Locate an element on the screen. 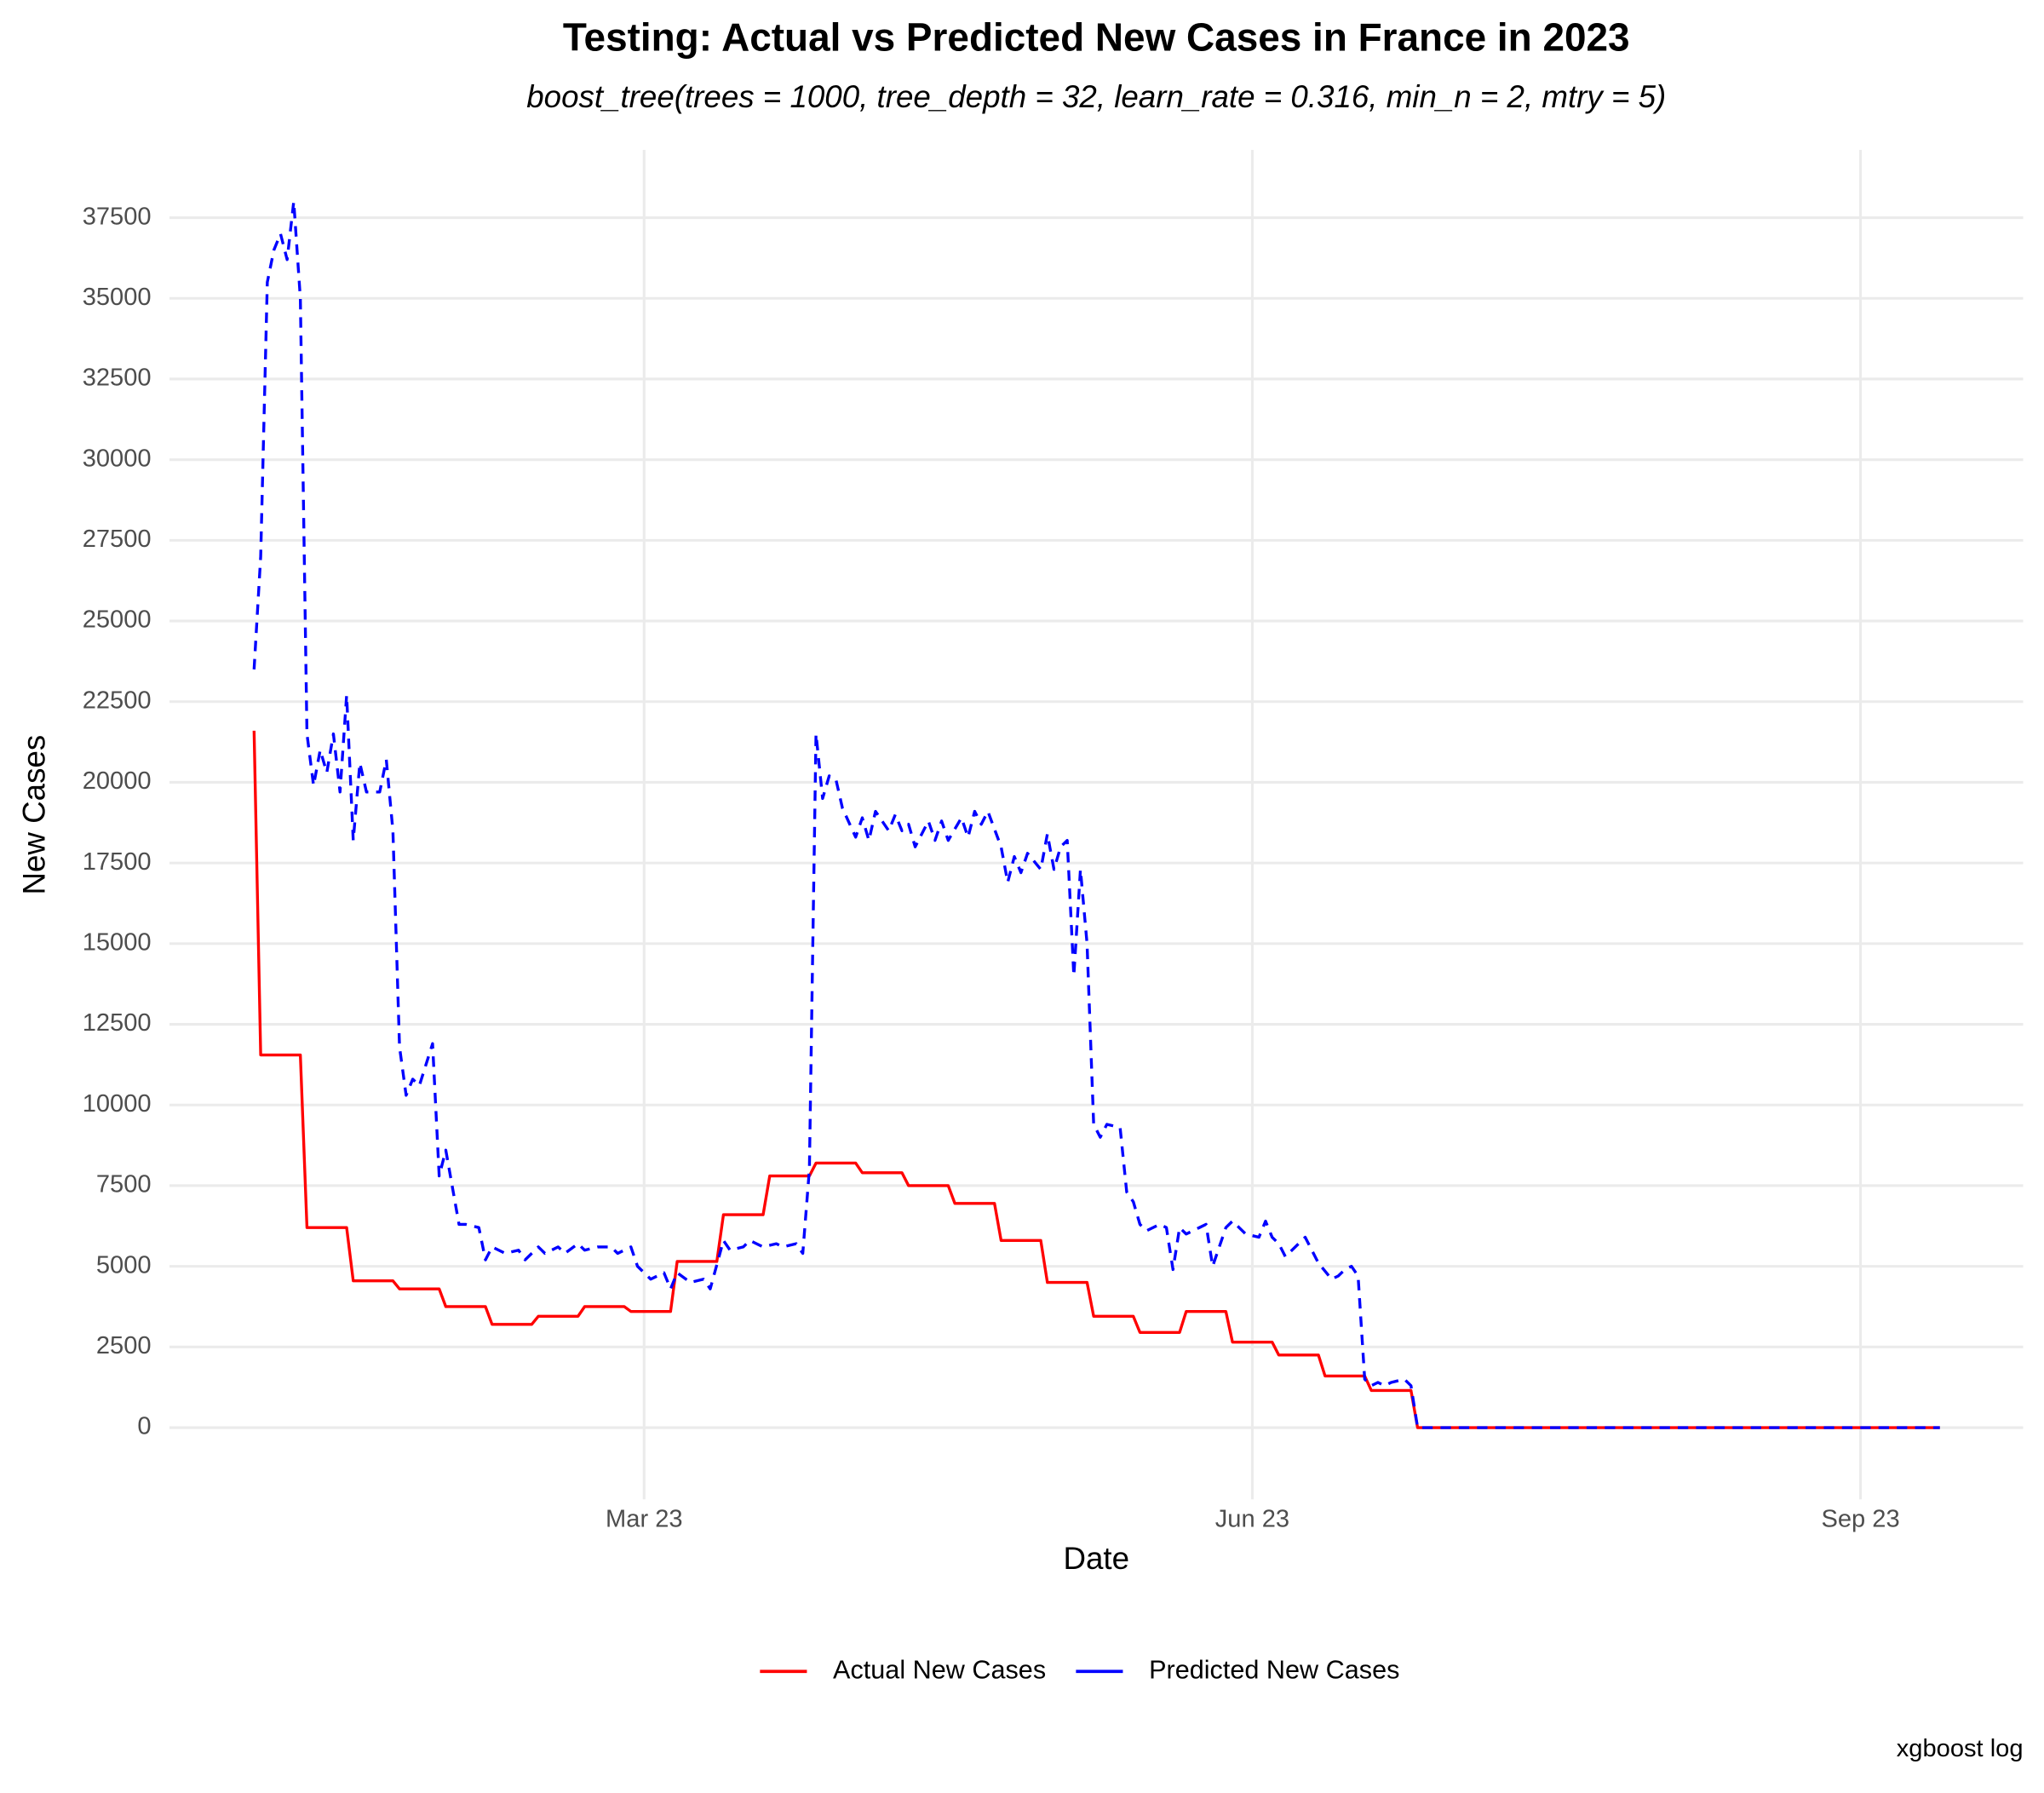 The width and height of the screenshot is (2044, 1793). y-tick-label: 10000 is located at coordinates (117, 1104).